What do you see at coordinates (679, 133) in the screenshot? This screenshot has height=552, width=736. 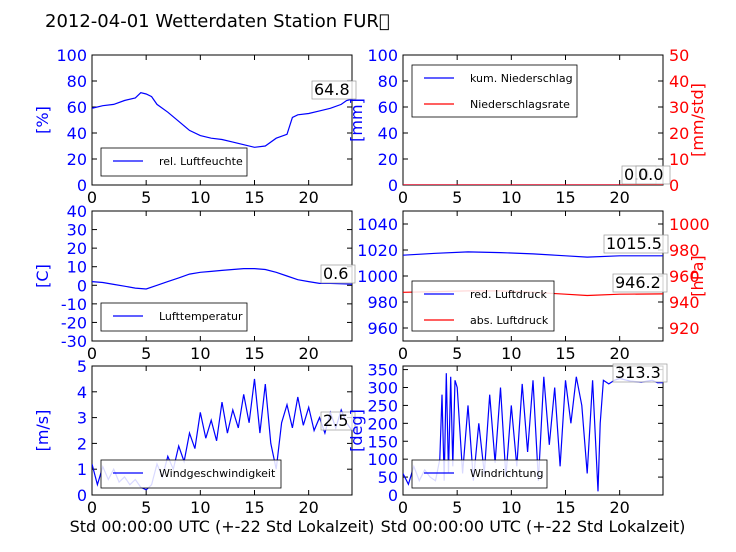 I see `y2-tick-label: 20` at bounding box center [679, 133].